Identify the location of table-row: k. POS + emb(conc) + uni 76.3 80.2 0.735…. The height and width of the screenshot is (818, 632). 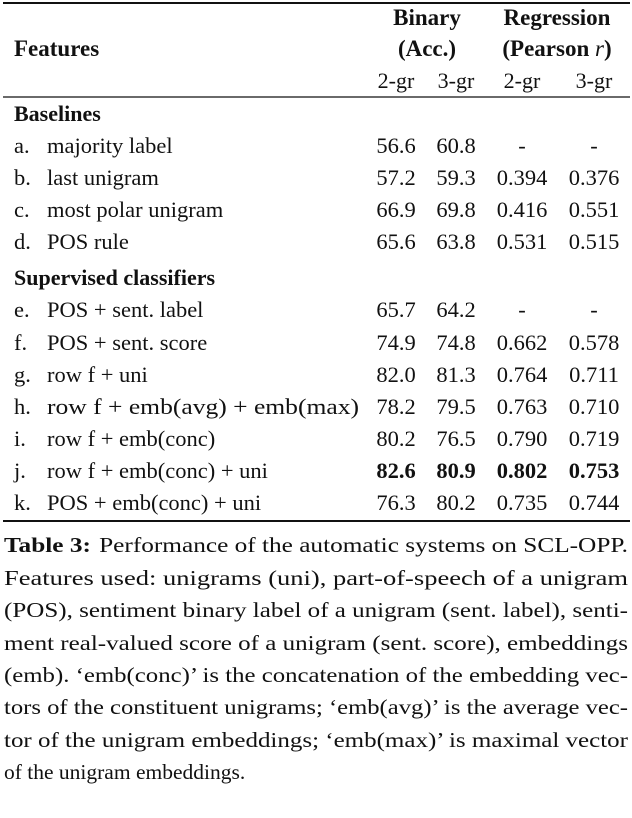
(316, 502).